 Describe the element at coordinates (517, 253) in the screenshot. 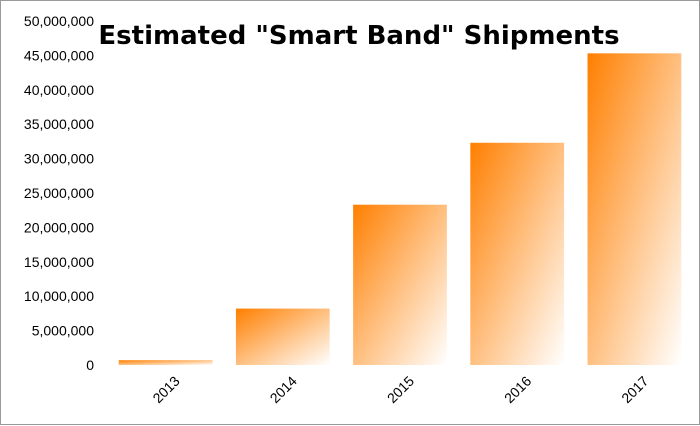

I see `bar-2016` at that location.